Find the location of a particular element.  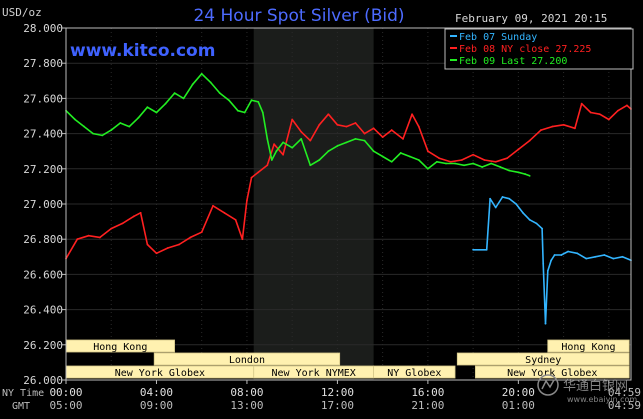

chart-datetime: February 09, 2021 20:15 is located at coordinates (531, 18).